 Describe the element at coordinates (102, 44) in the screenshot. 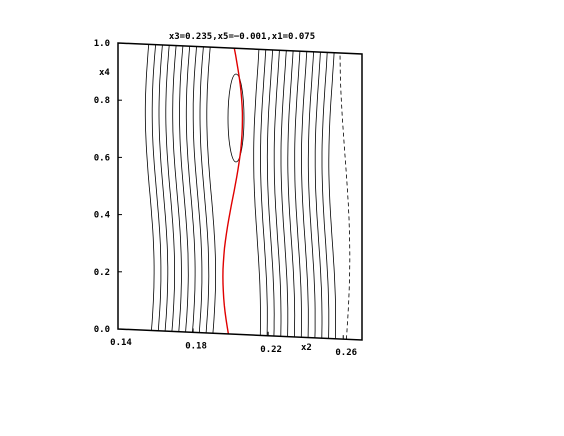

I see `y-tick-label: 1.0` at that location.